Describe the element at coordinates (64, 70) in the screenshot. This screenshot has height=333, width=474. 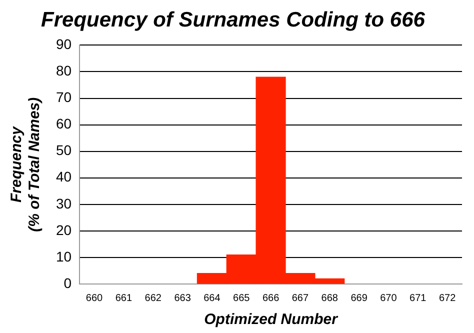
I see `y-tick-label: 80` at that location.